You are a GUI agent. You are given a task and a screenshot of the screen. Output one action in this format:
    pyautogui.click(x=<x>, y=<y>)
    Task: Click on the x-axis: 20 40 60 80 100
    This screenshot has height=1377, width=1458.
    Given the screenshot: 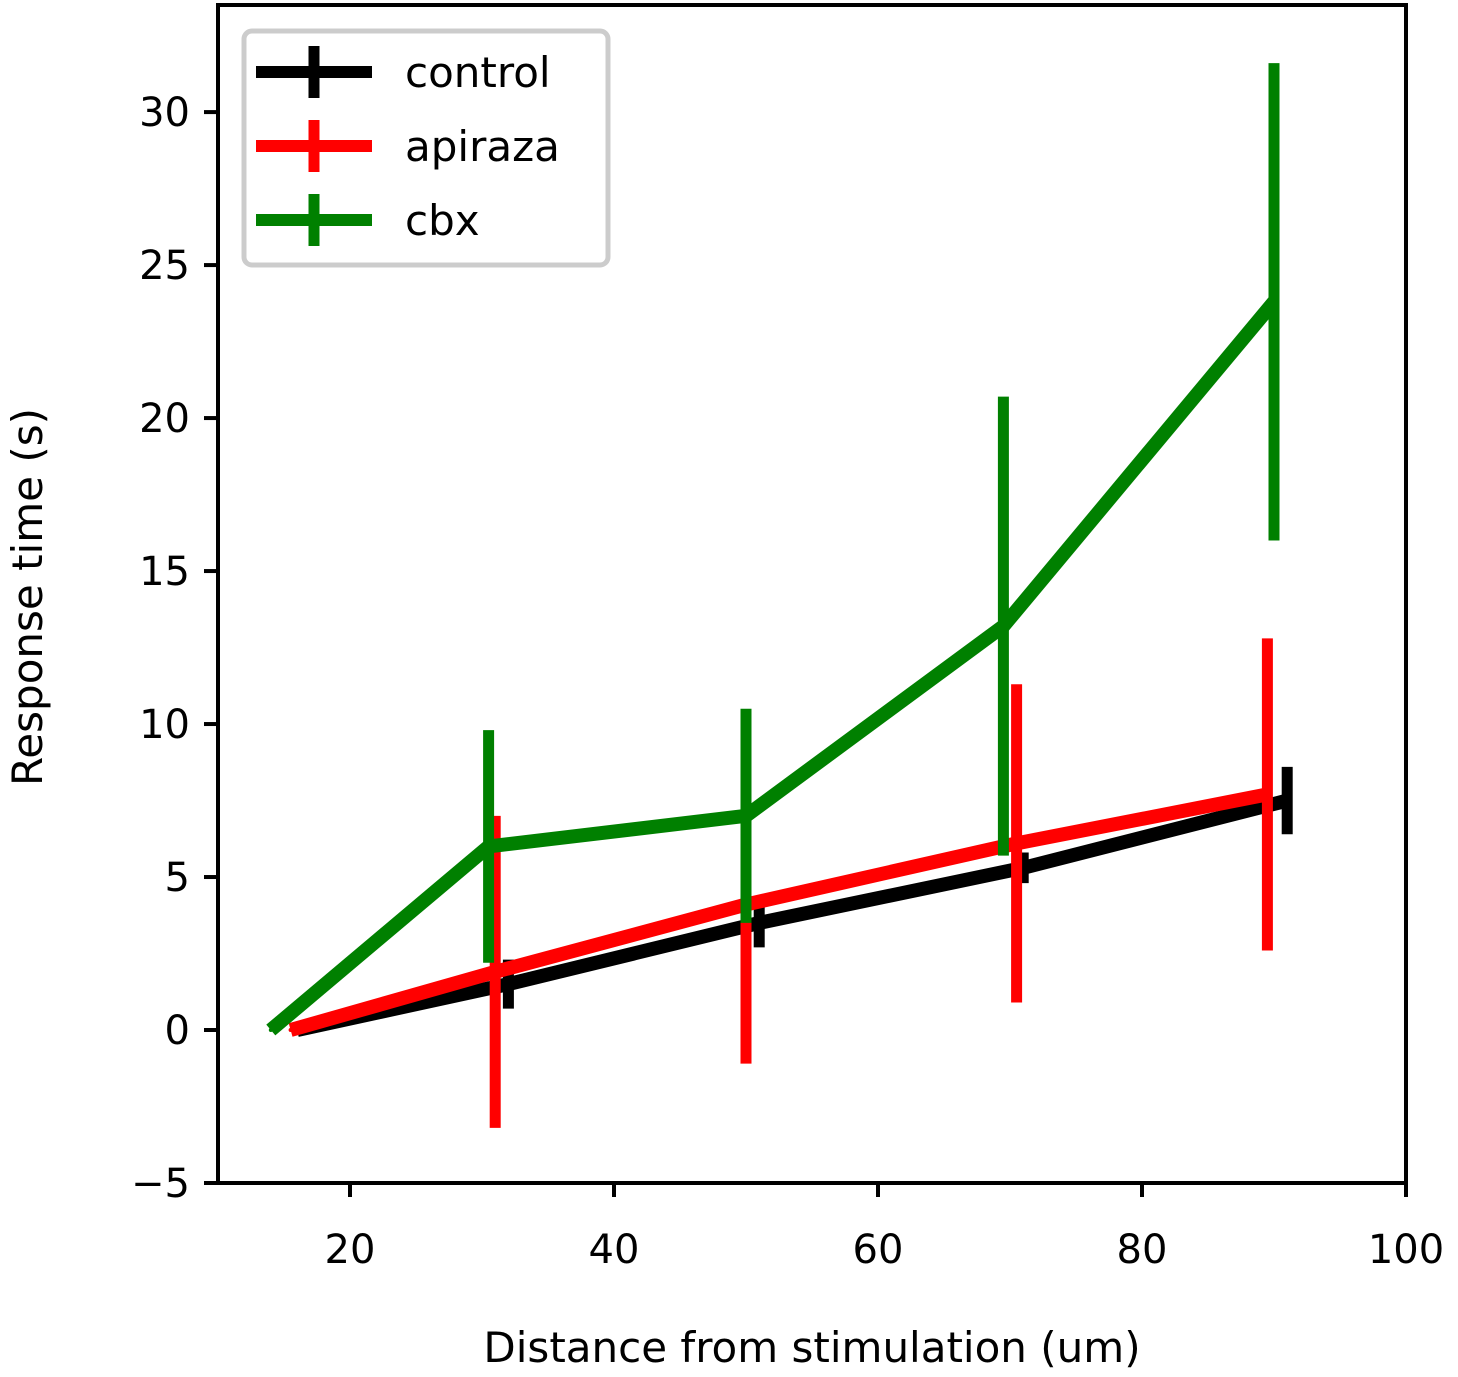 What is the action you would take?
    pyautogui.click(x=884, y=1228)
    